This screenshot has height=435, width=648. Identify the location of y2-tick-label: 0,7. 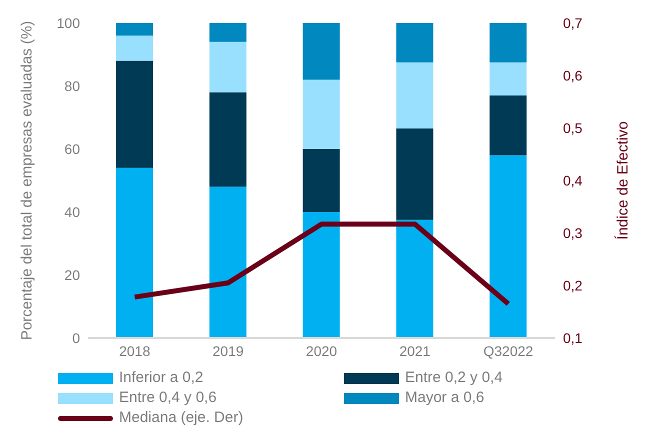
(573, 22).